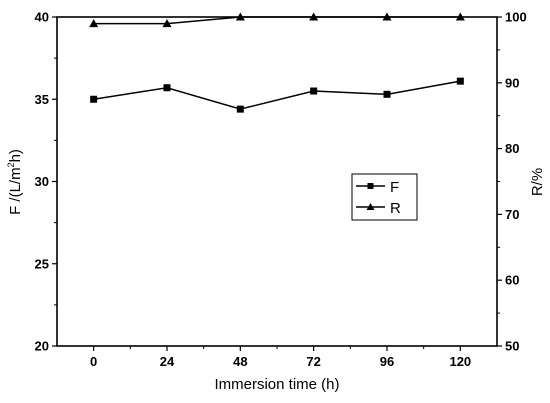 The image size is (550, 403). What do you see at coordinates (42, 346) in the screenshot?
I see `y-left-tick-label: 20` at bounding box center [42, 346].